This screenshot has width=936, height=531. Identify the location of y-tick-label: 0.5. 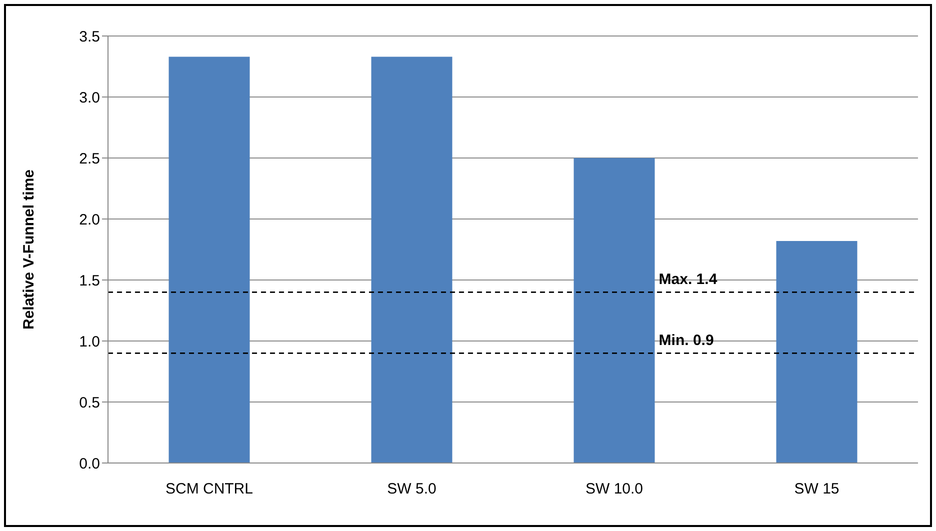
(89, 403).